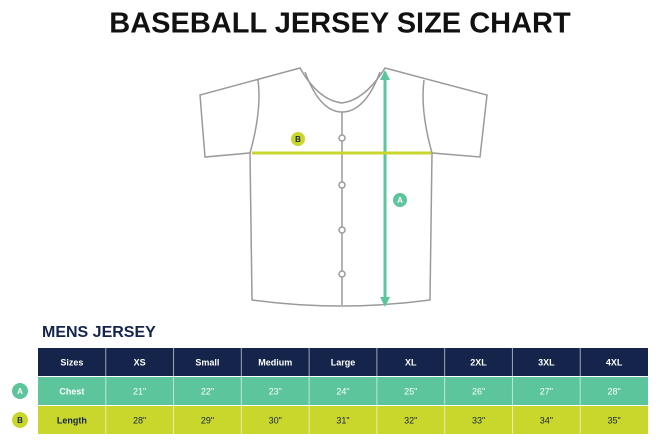  I want to click on table-cell: 29", so click(207, 420).